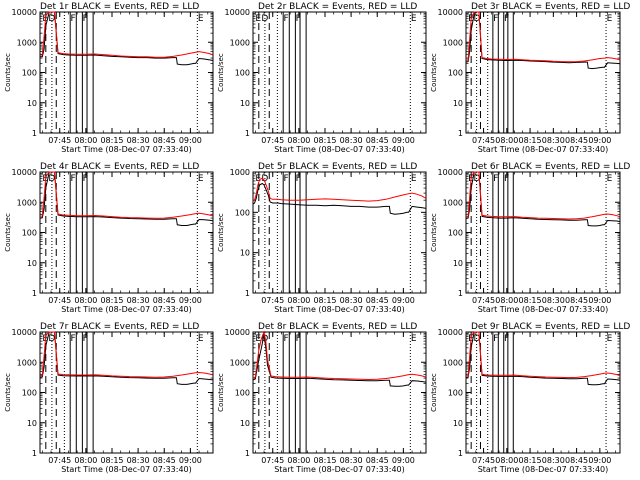  I want to click on plot-title: Det 5r BLACK = Events, RED = LLD, so click(337, 167).